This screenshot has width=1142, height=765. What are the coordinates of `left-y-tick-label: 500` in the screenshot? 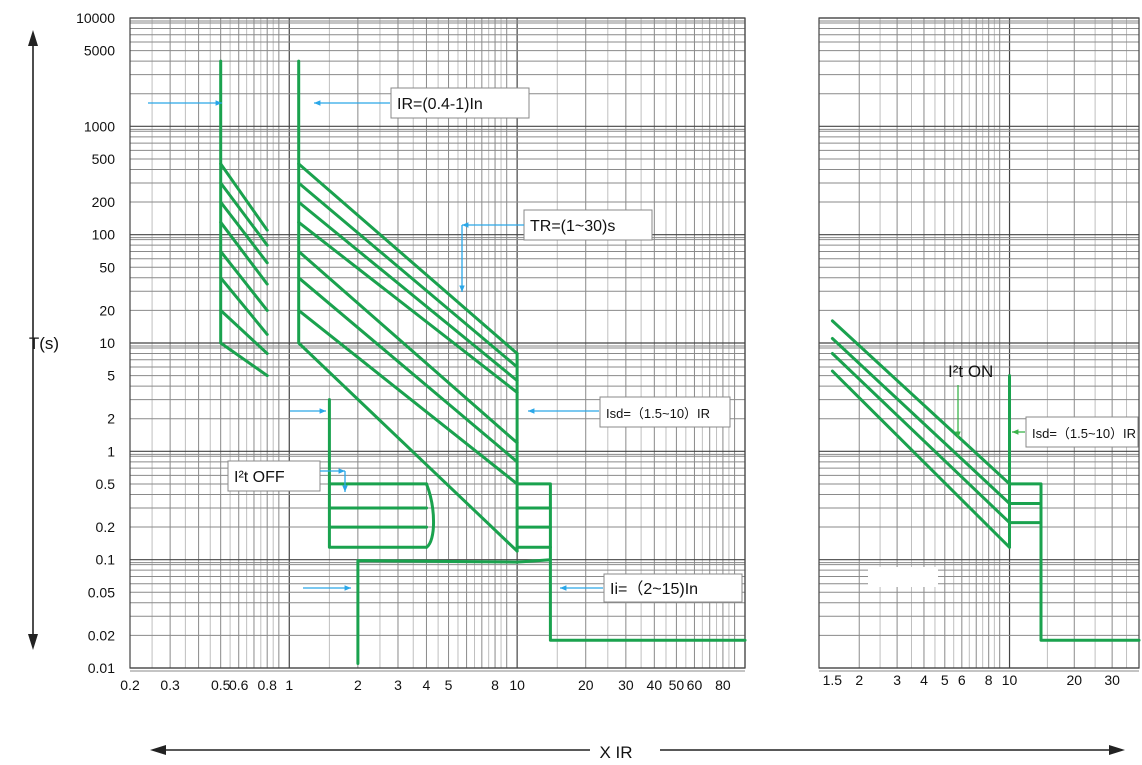 It's located at (104, 159).